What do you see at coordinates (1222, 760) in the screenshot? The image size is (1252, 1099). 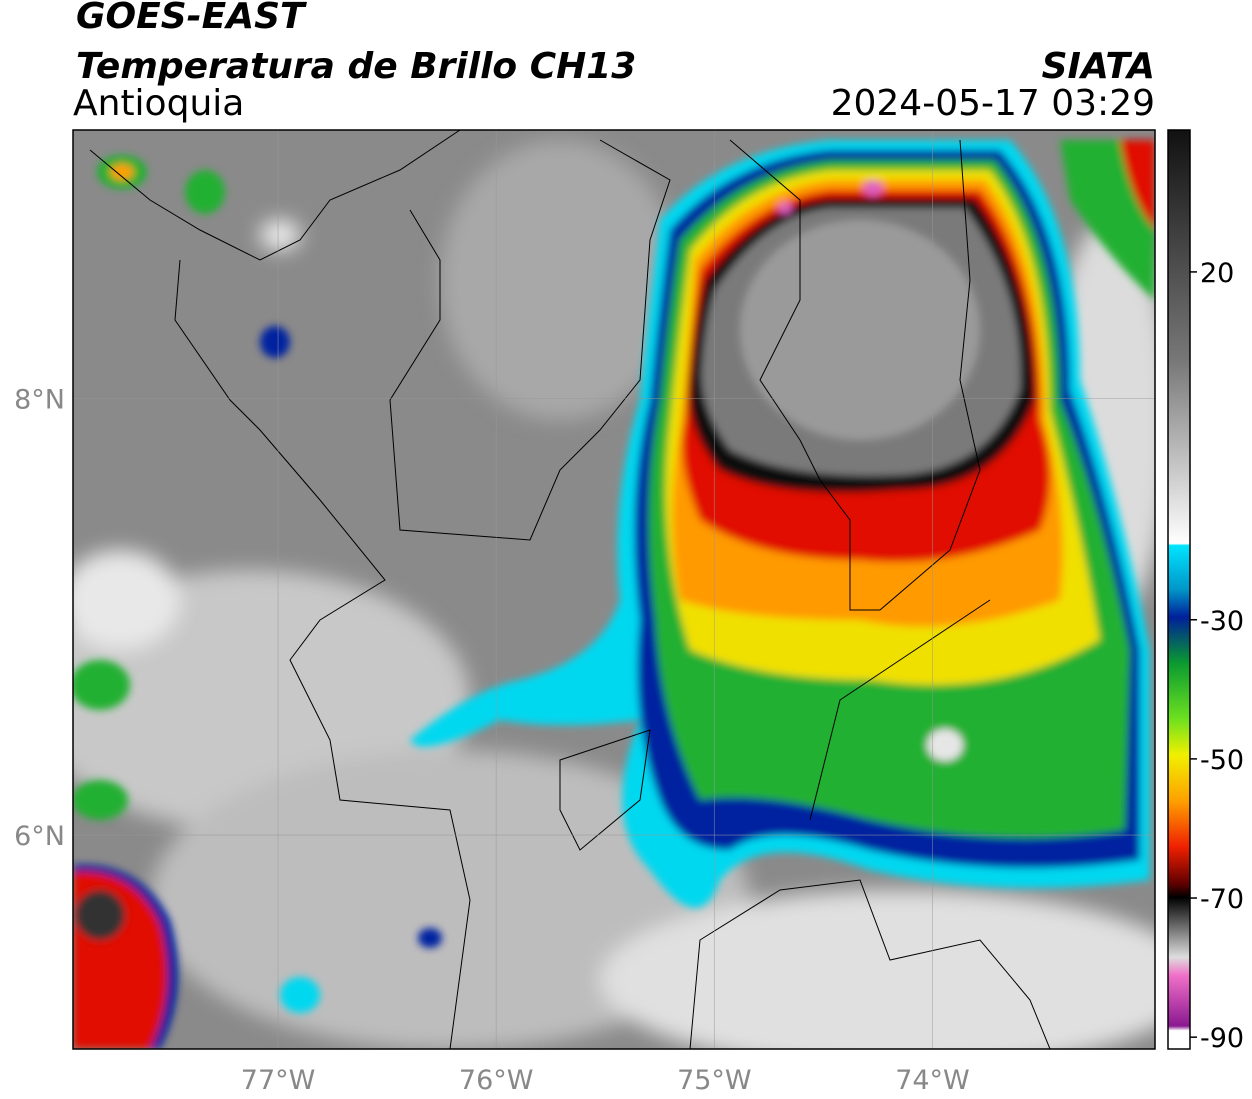 I see `colorbar-tick-label: -50` at bounding box center [1222, 760].